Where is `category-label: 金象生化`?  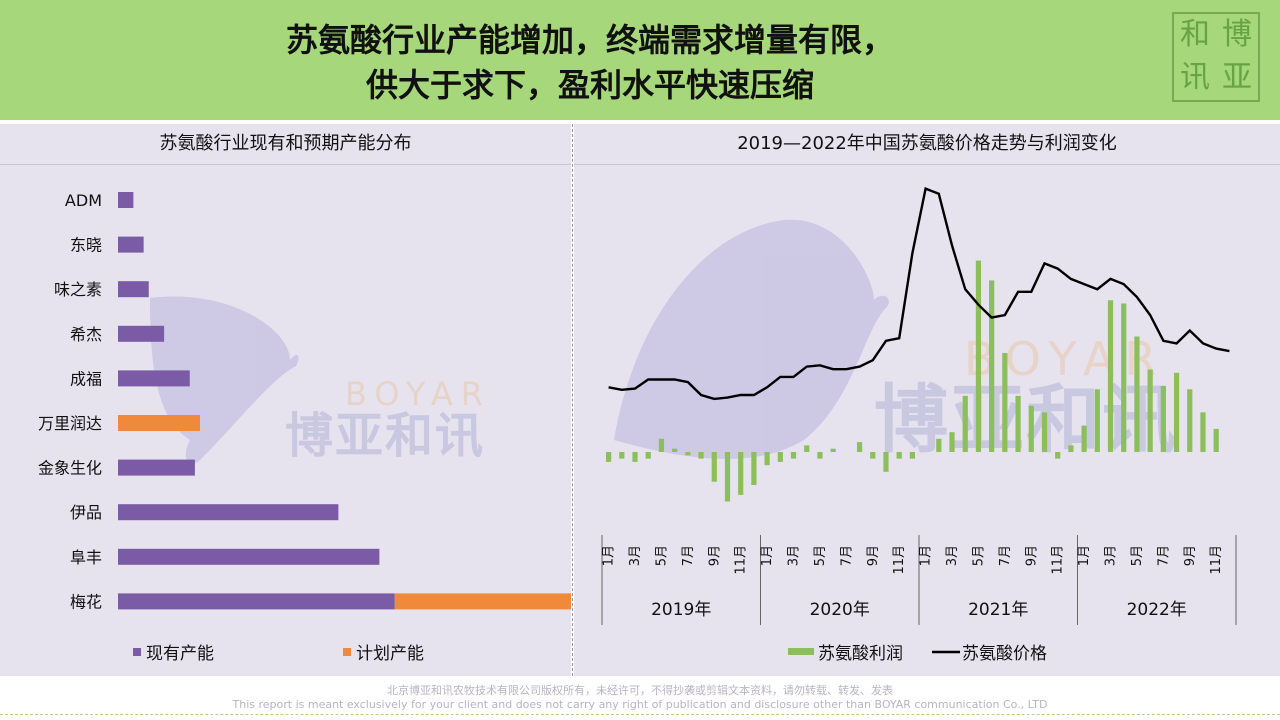
category-label: 金象生化 is located at coordinates (70, 468).